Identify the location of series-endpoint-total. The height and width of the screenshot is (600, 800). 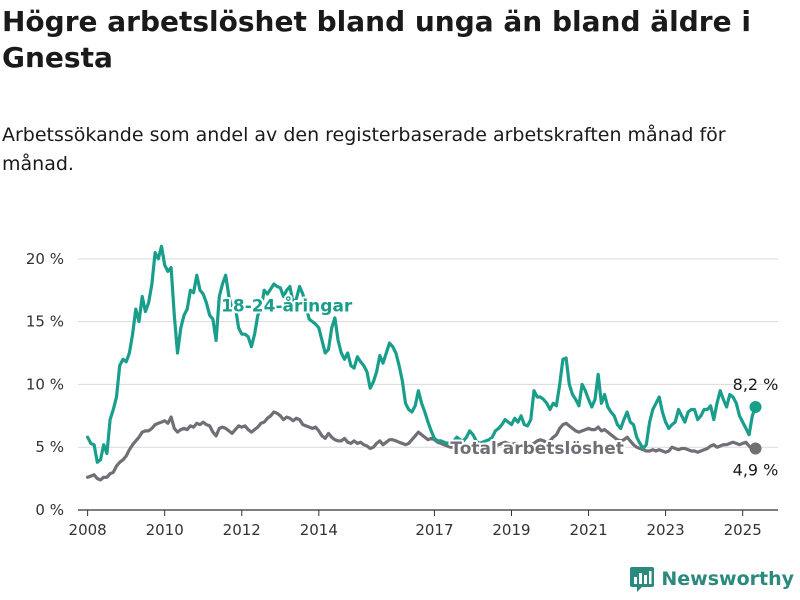
(755, 448).